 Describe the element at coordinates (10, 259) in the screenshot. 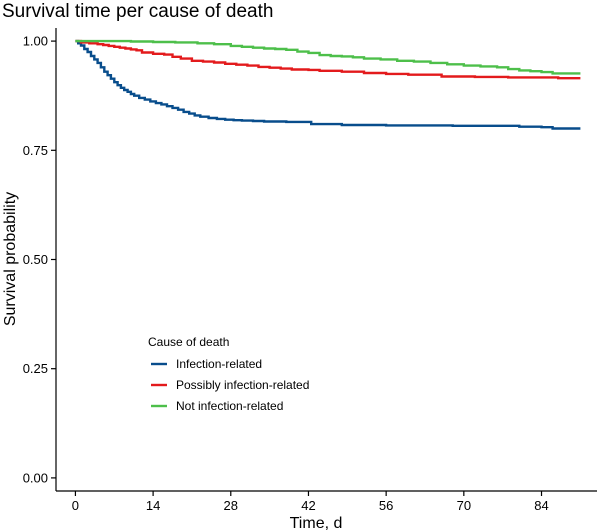

I see `y-axis-title: Survival probability` at that location.